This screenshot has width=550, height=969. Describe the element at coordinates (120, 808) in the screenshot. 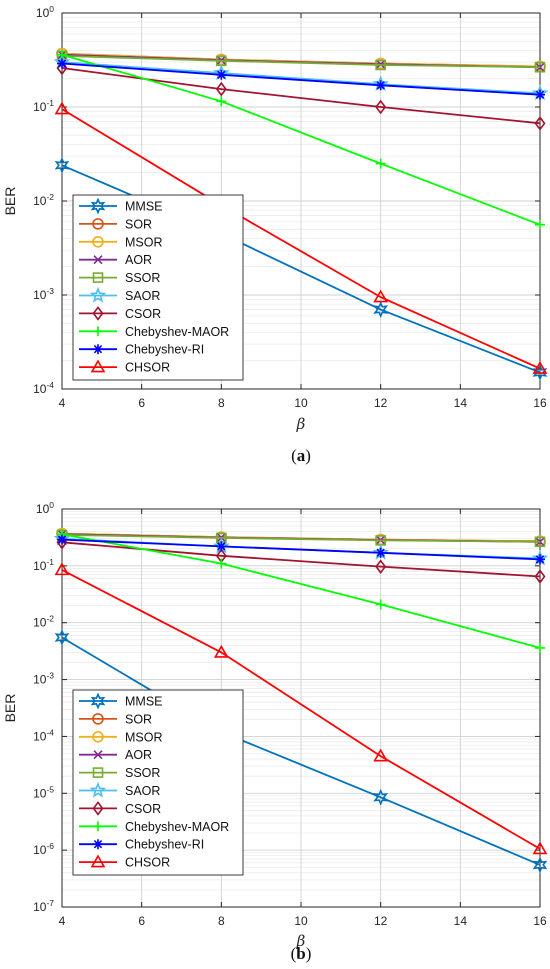

I see `legend-item: CSOR` at that location.